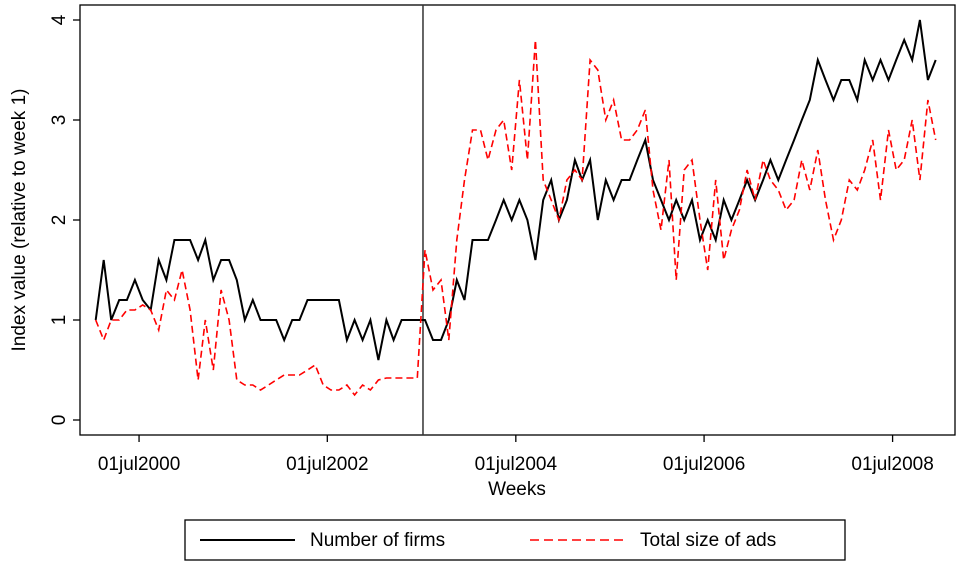 This screenshot has height=564, width=956. Describe the element at coordinates (704, 464) in the screenshot. I see `x-tick-label: 01jul2006` at that location.